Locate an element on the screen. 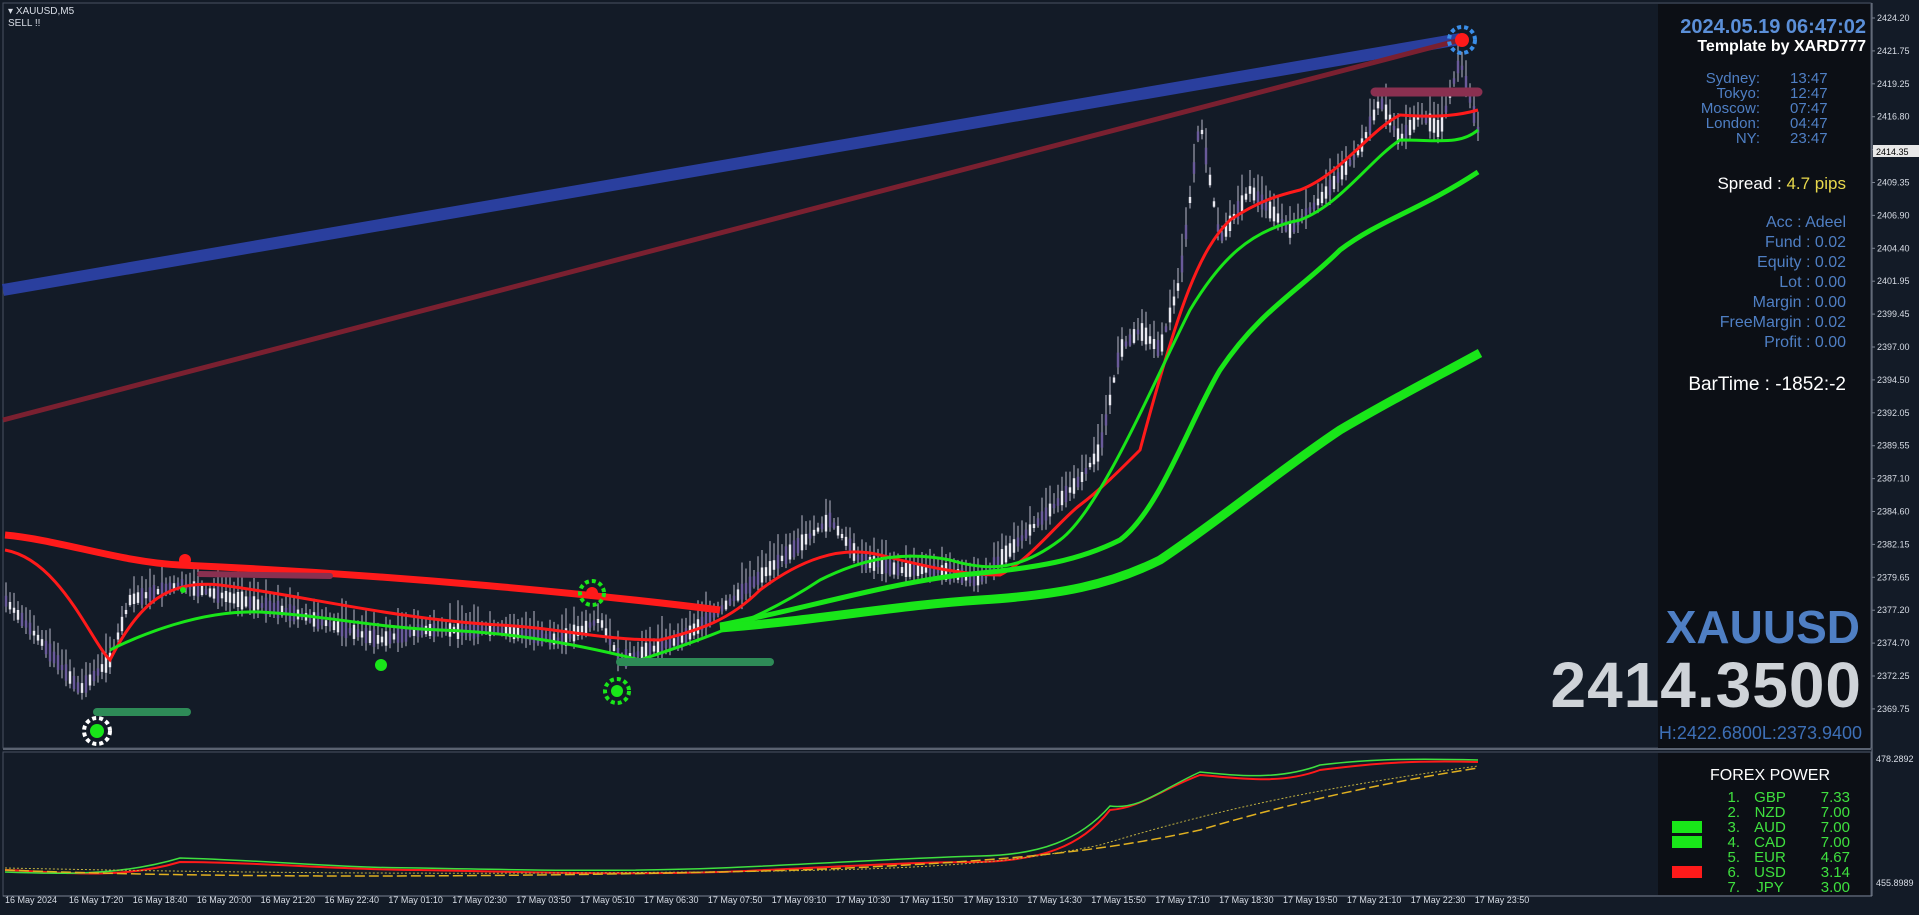 This screenshot has height=915, width=1919. price-axis-label: 2384.60 is located at coordinates (1893, 512).